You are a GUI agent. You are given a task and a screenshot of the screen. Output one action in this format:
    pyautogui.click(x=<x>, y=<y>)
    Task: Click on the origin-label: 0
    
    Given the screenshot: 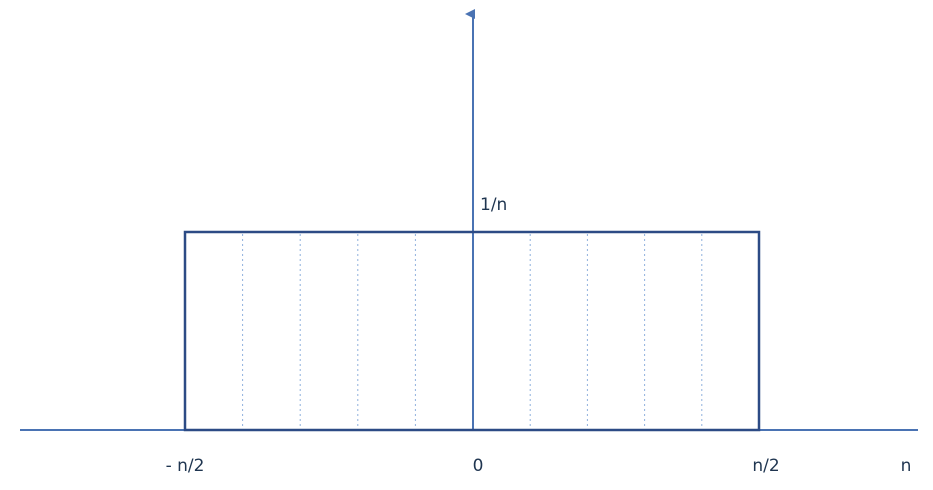 What is the action you would take?
    pyautogui.click(x=478, y=466)
    